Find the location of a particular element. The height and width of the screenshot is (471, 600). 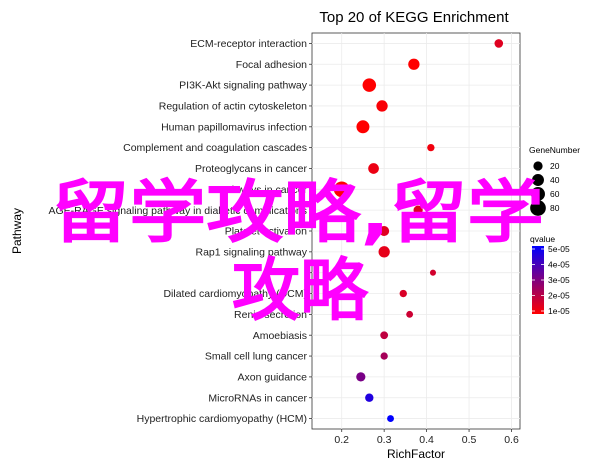

y-tick-label: Pathways in cancer is located at coordinates (262, 190).